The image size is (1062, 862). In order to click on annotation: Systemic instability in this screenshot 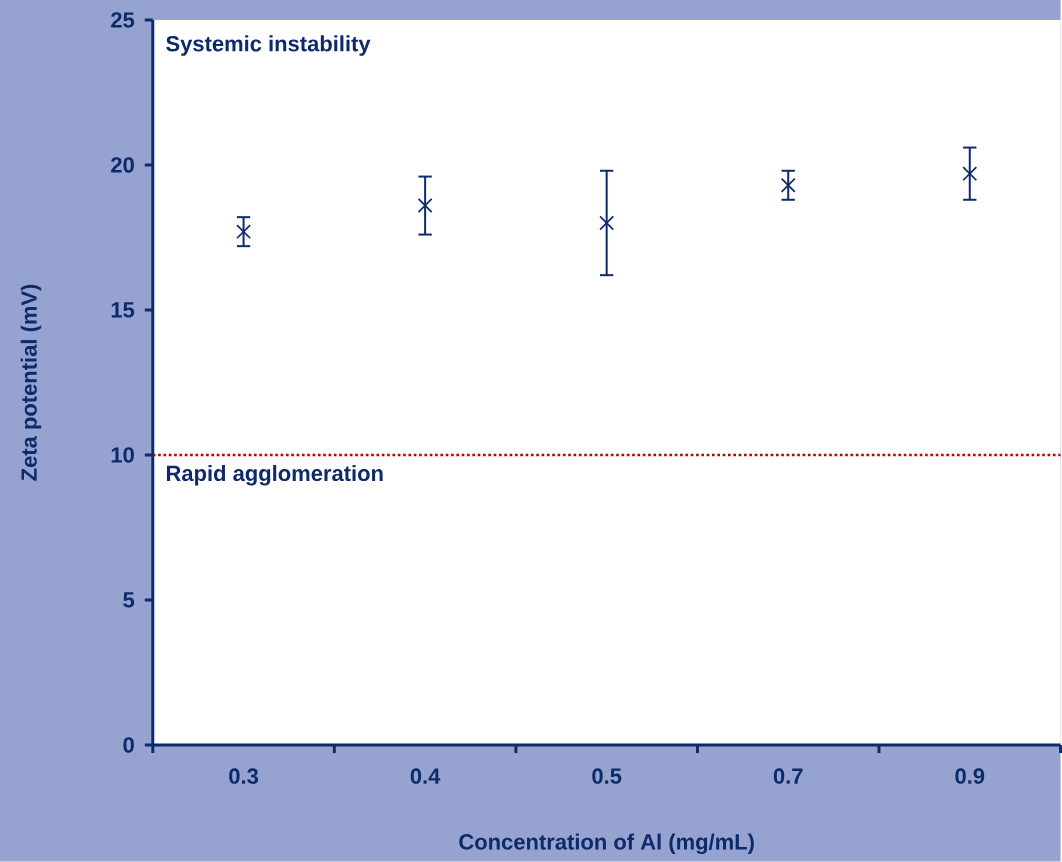, I will do `click(268, 45)`.